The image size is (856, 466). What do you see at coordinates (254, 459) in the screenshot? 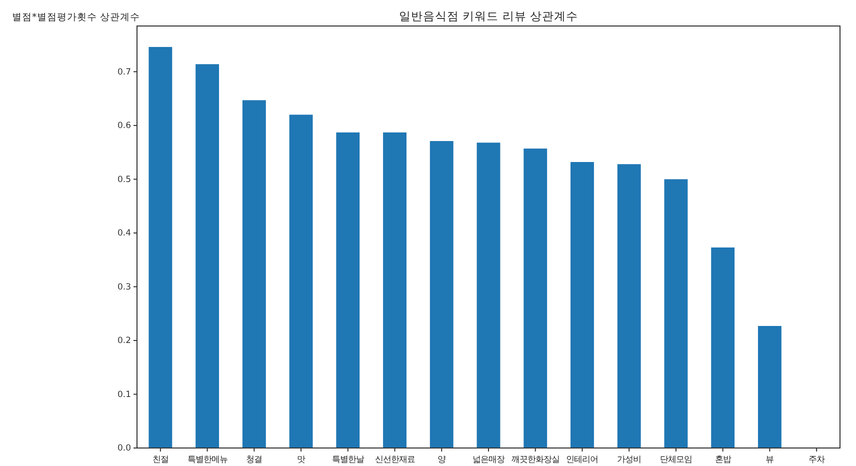
I see `x-tick-label: 청결` at bounding box center [254, 459].